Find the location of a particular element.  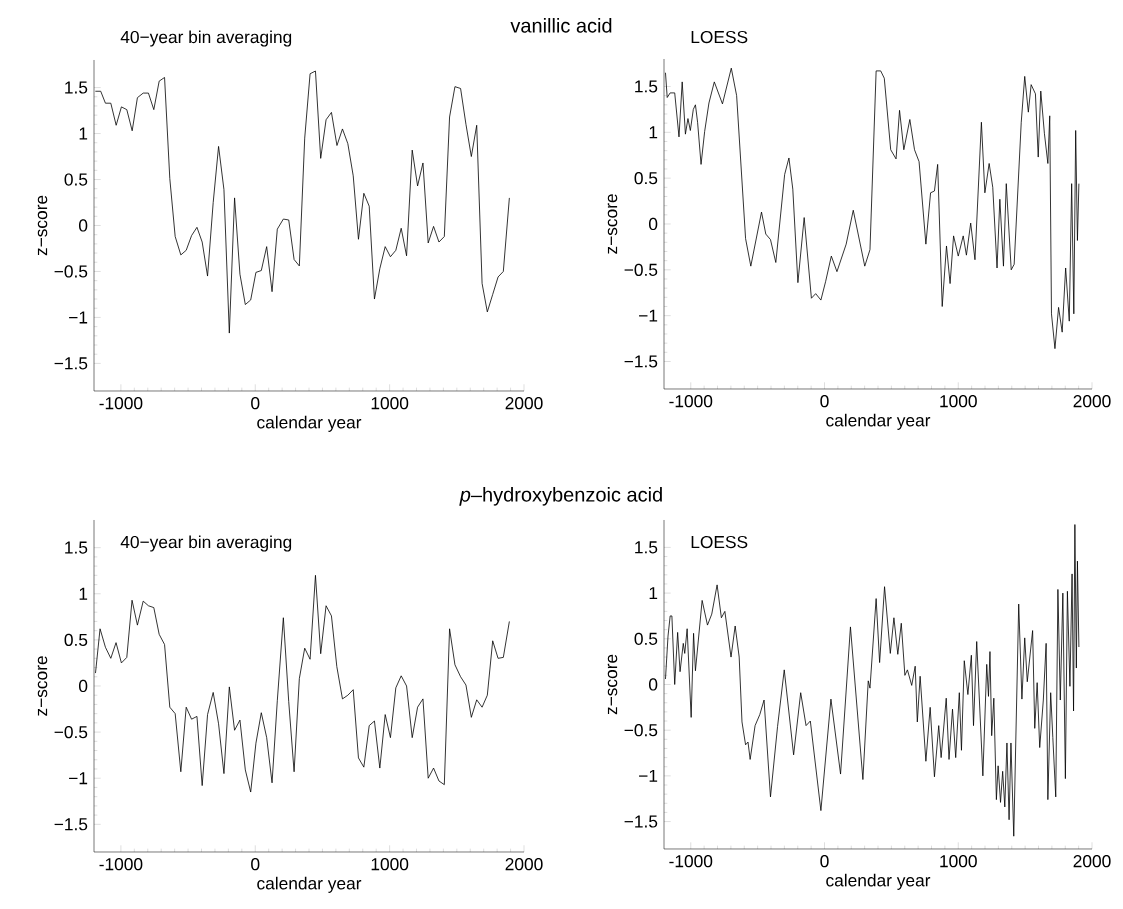

chart-subtitle: 40−year bin averaging is located at coordinates (206, 38).